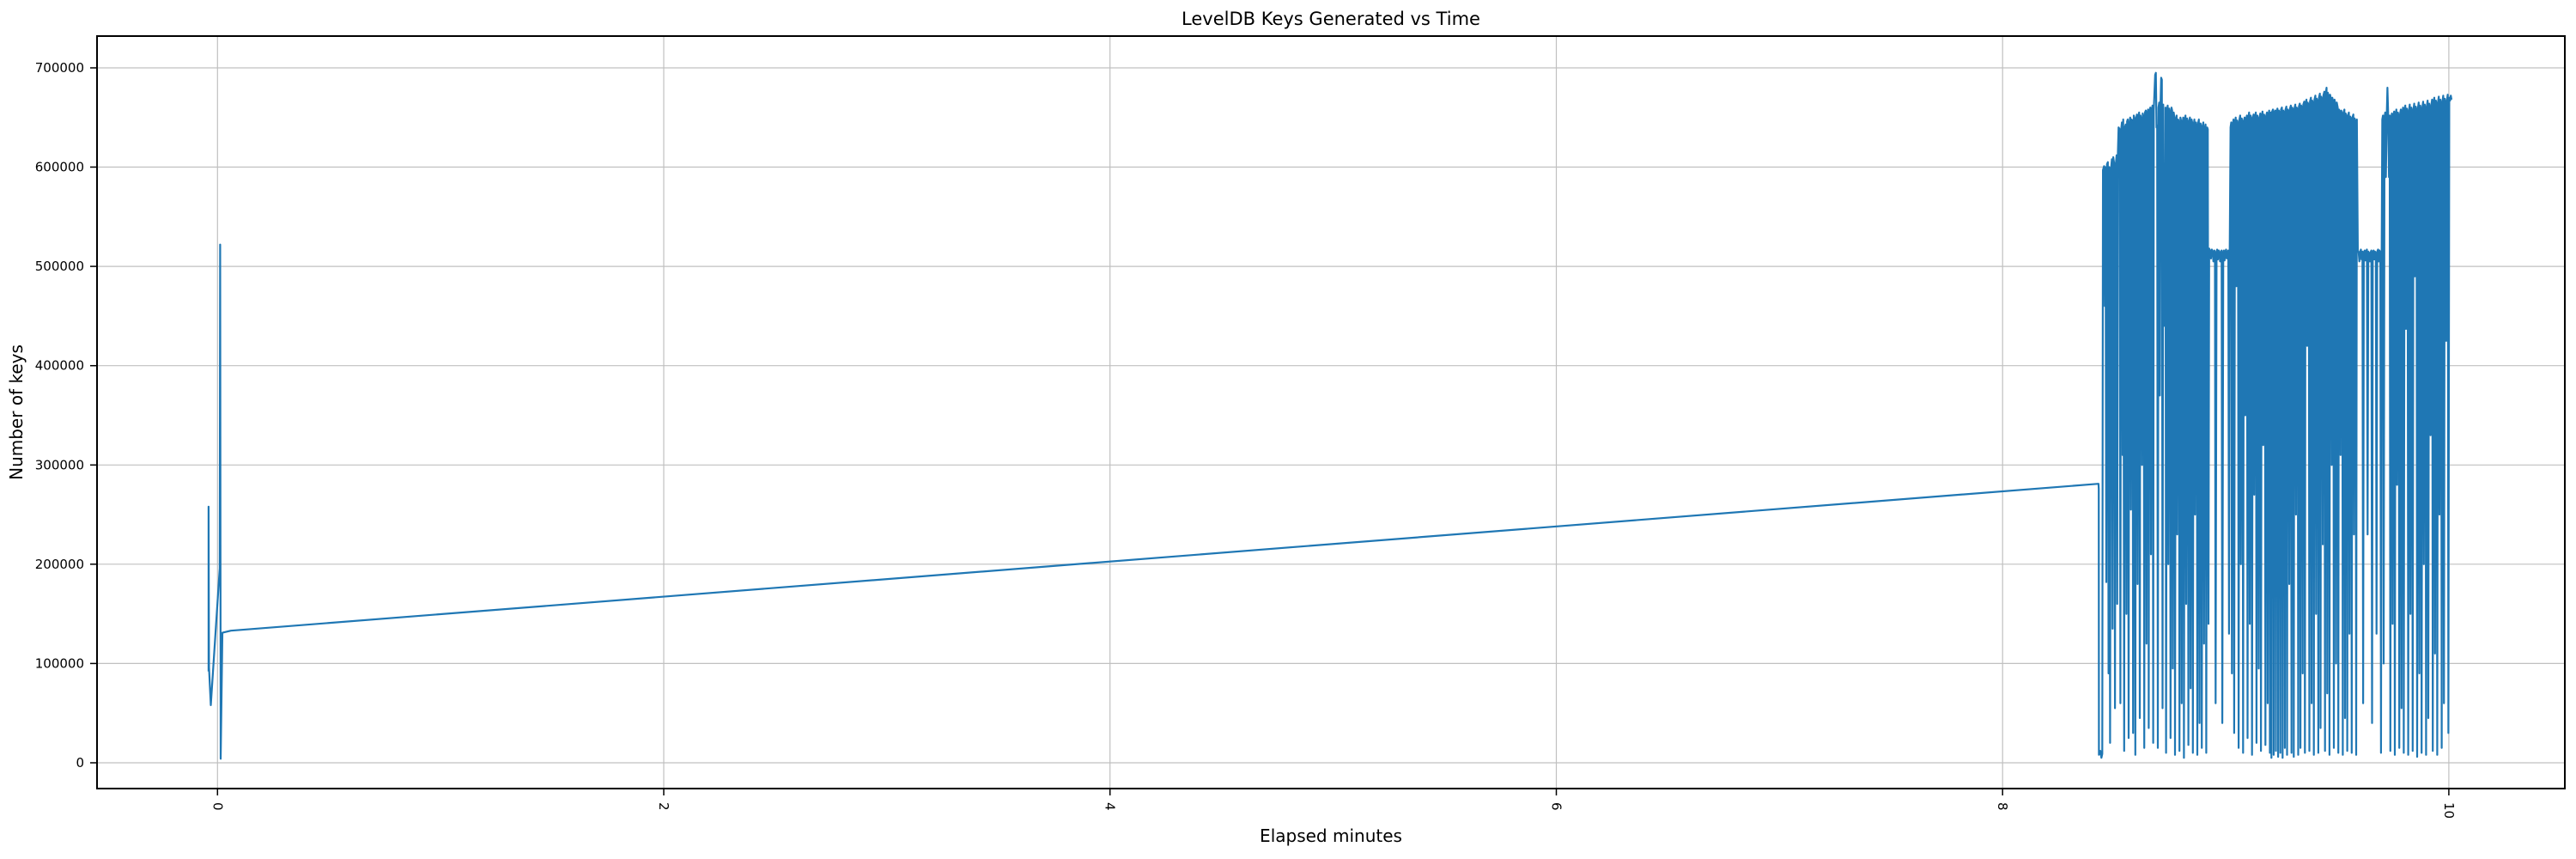 This screenshot has height=859, width=2576. Describe the element at coordinates (2003, 806) in the screenshot. I see `x-tick-label: 8` at that location.